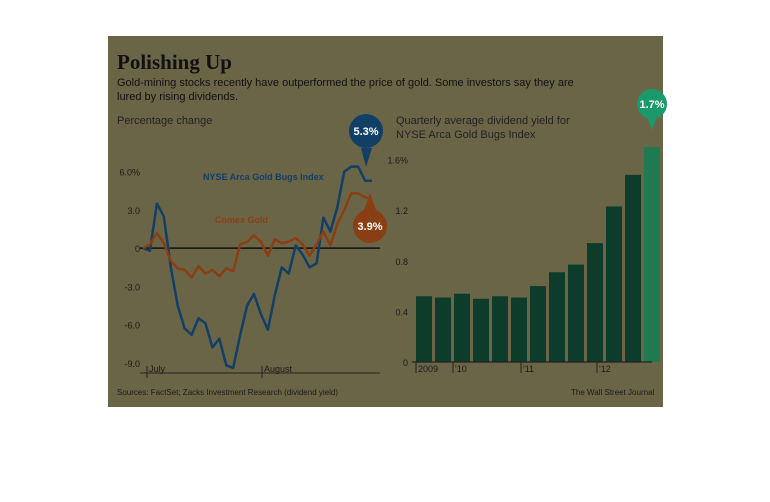 This screenshot has height=502, width=770. I want to click on comex-end-label: 3.9%, so click(369, 227).